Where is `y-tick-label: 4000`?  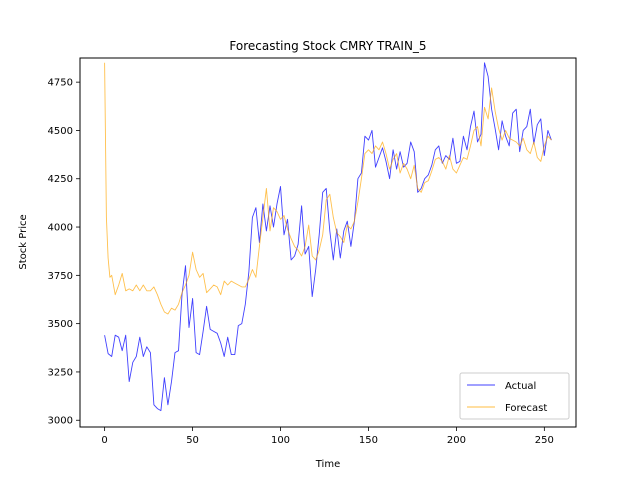
y-tick-label: 4000 is located at coordinates (60, 228).